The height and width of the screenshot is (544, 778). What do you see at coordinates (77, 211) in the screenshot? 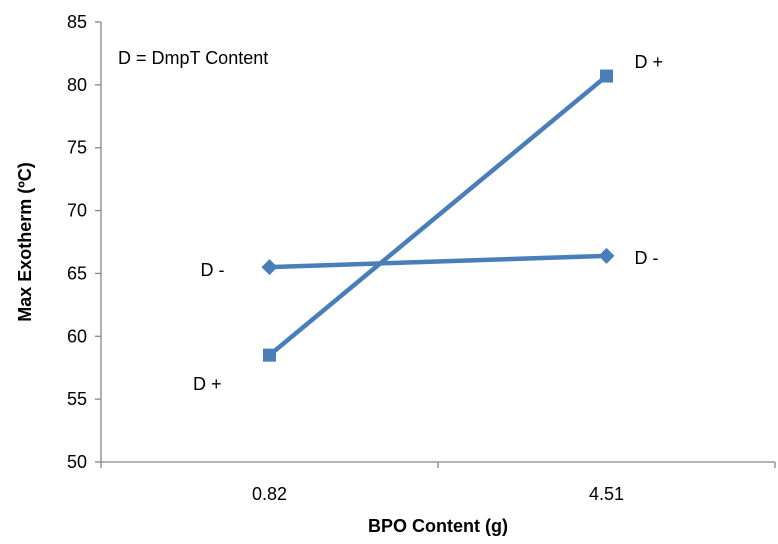
I see `y-tick-label: 70` at bounding box center [77, 211].